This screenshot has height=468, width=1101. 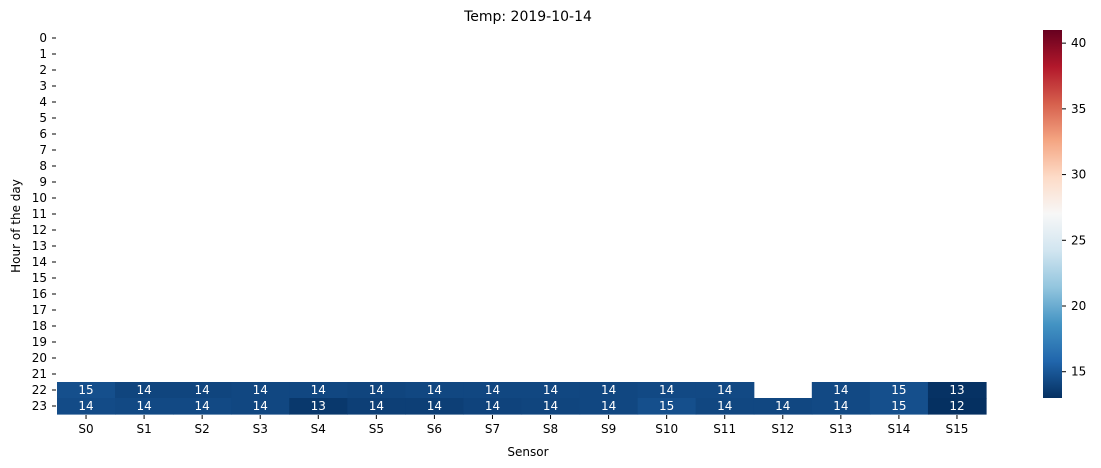 What do you see at coordinates (492, 429) in the screenshot?
I see `x-tick-label: S7` at bounding box center [492, 429].